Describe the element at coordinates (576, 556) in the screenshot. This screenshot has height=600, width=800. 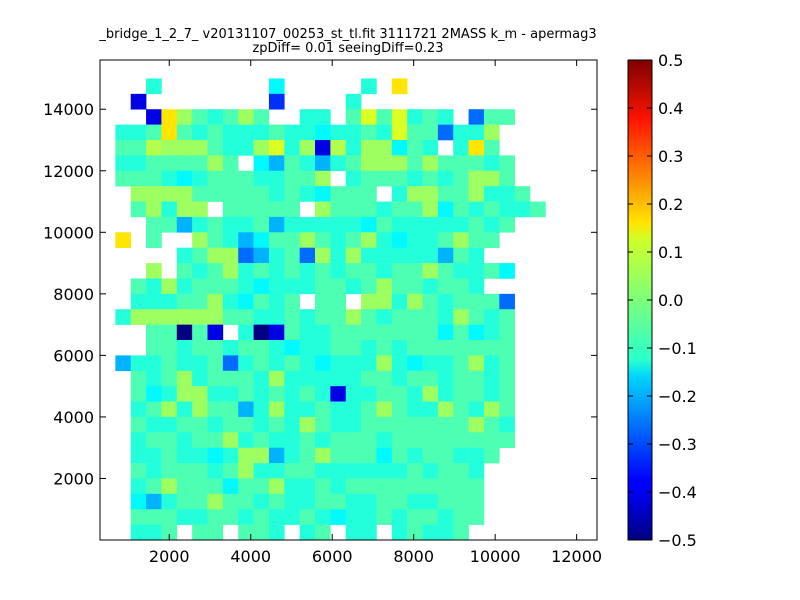
I see `x-tick-label: 12000` at that location.